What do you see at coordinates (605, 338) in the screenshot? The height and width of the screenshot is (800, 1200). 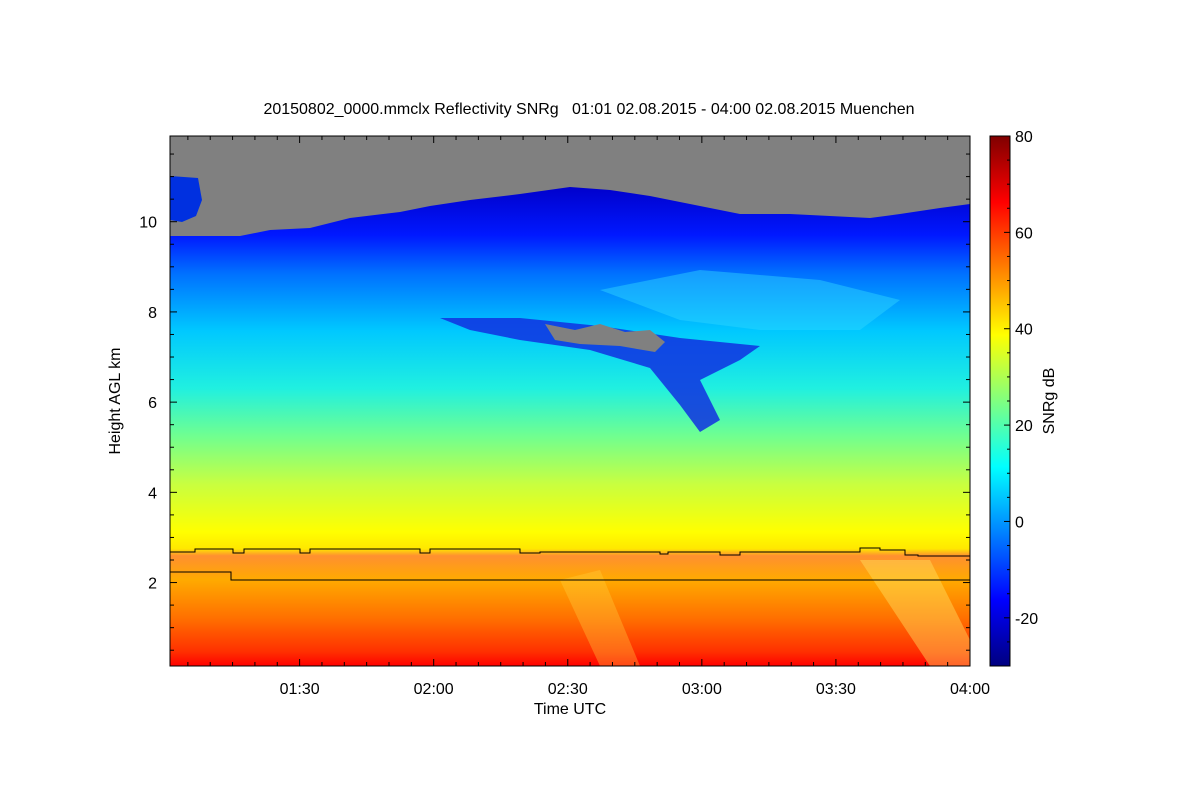 I see `no-signal-gap` at bounding box center [605, 338].